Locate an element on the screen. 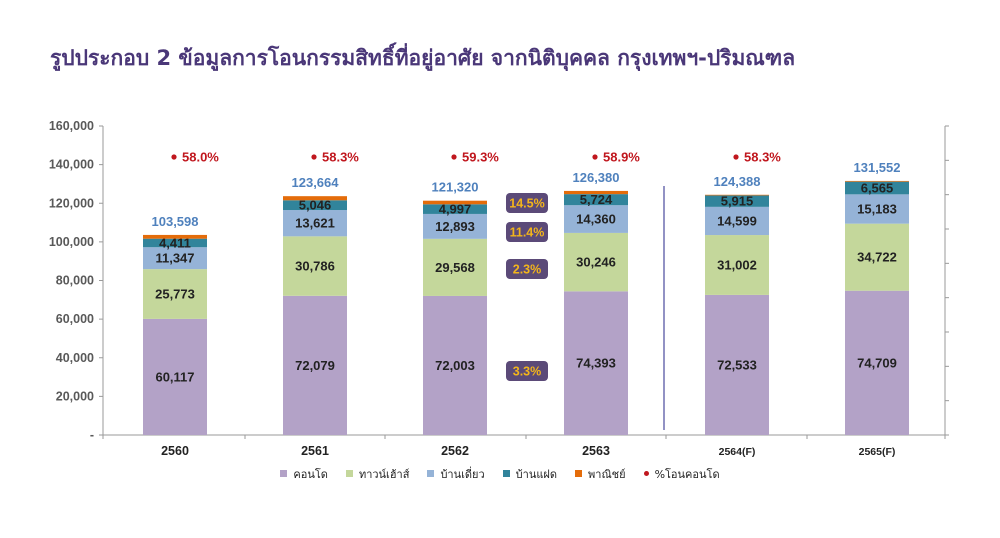  total-label: 131,552 is located at coordinates (877, 167).